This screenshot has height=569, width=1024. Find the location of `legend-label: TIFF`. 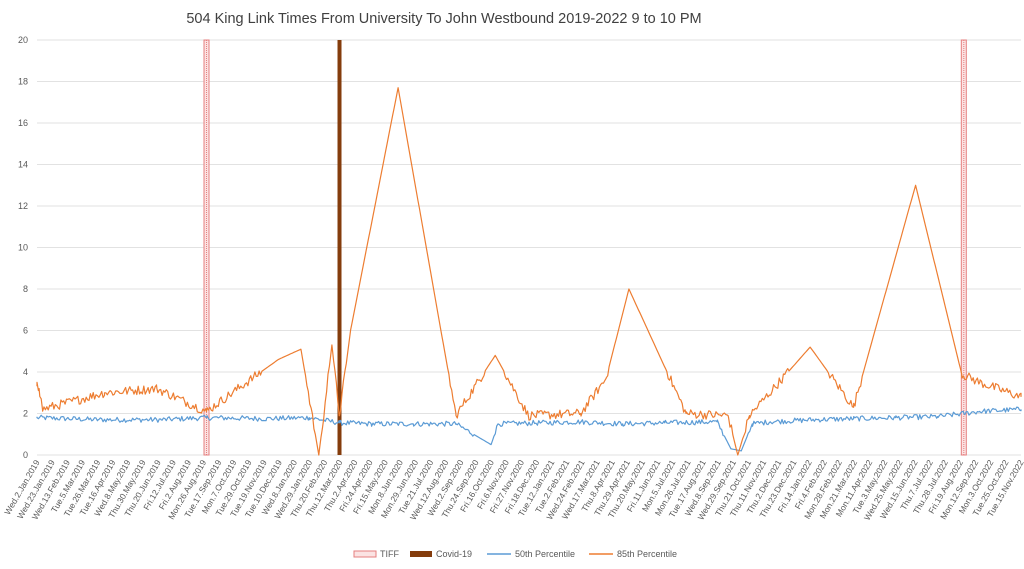

legend-label: TIFF is located at coordinates (389, 554).